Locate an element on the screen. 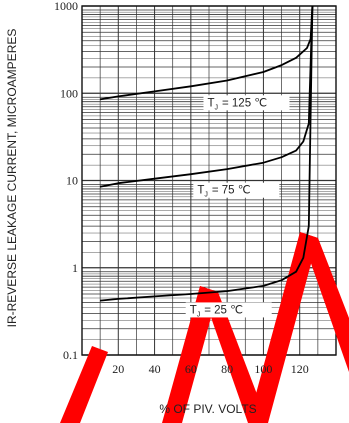 This screenshot has width=349, height=423. x-tick-label: 100 is located at coordinates (263, 369).